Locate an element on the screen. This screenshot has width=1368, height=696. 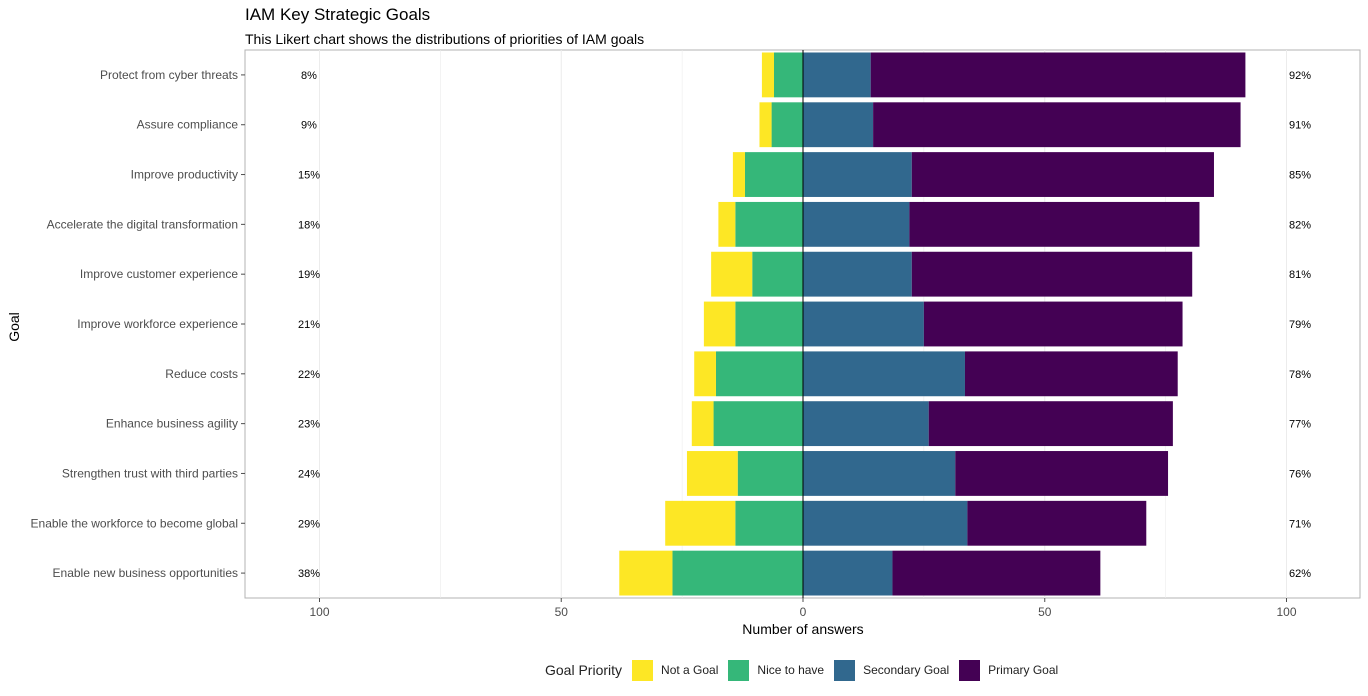
y-tick-label: Strengthen trust with third parties is located at coordinates (150, 473).